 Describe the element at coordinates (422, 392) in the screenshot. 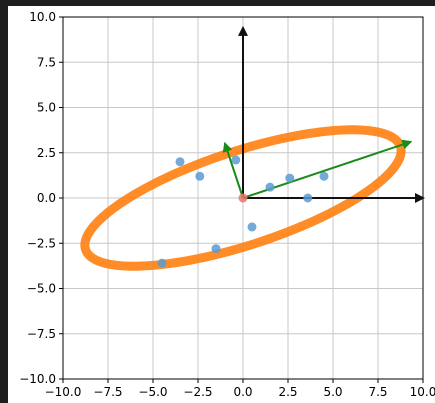

I see `x-tick-label-8: 10.0` at that location.